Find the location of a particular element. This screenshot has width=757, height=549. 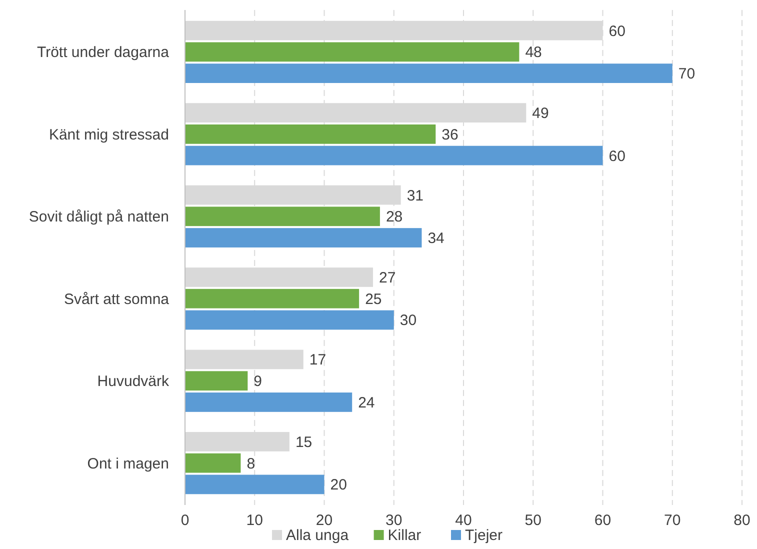

data-label: 25 is located at coordinates (373, 299).